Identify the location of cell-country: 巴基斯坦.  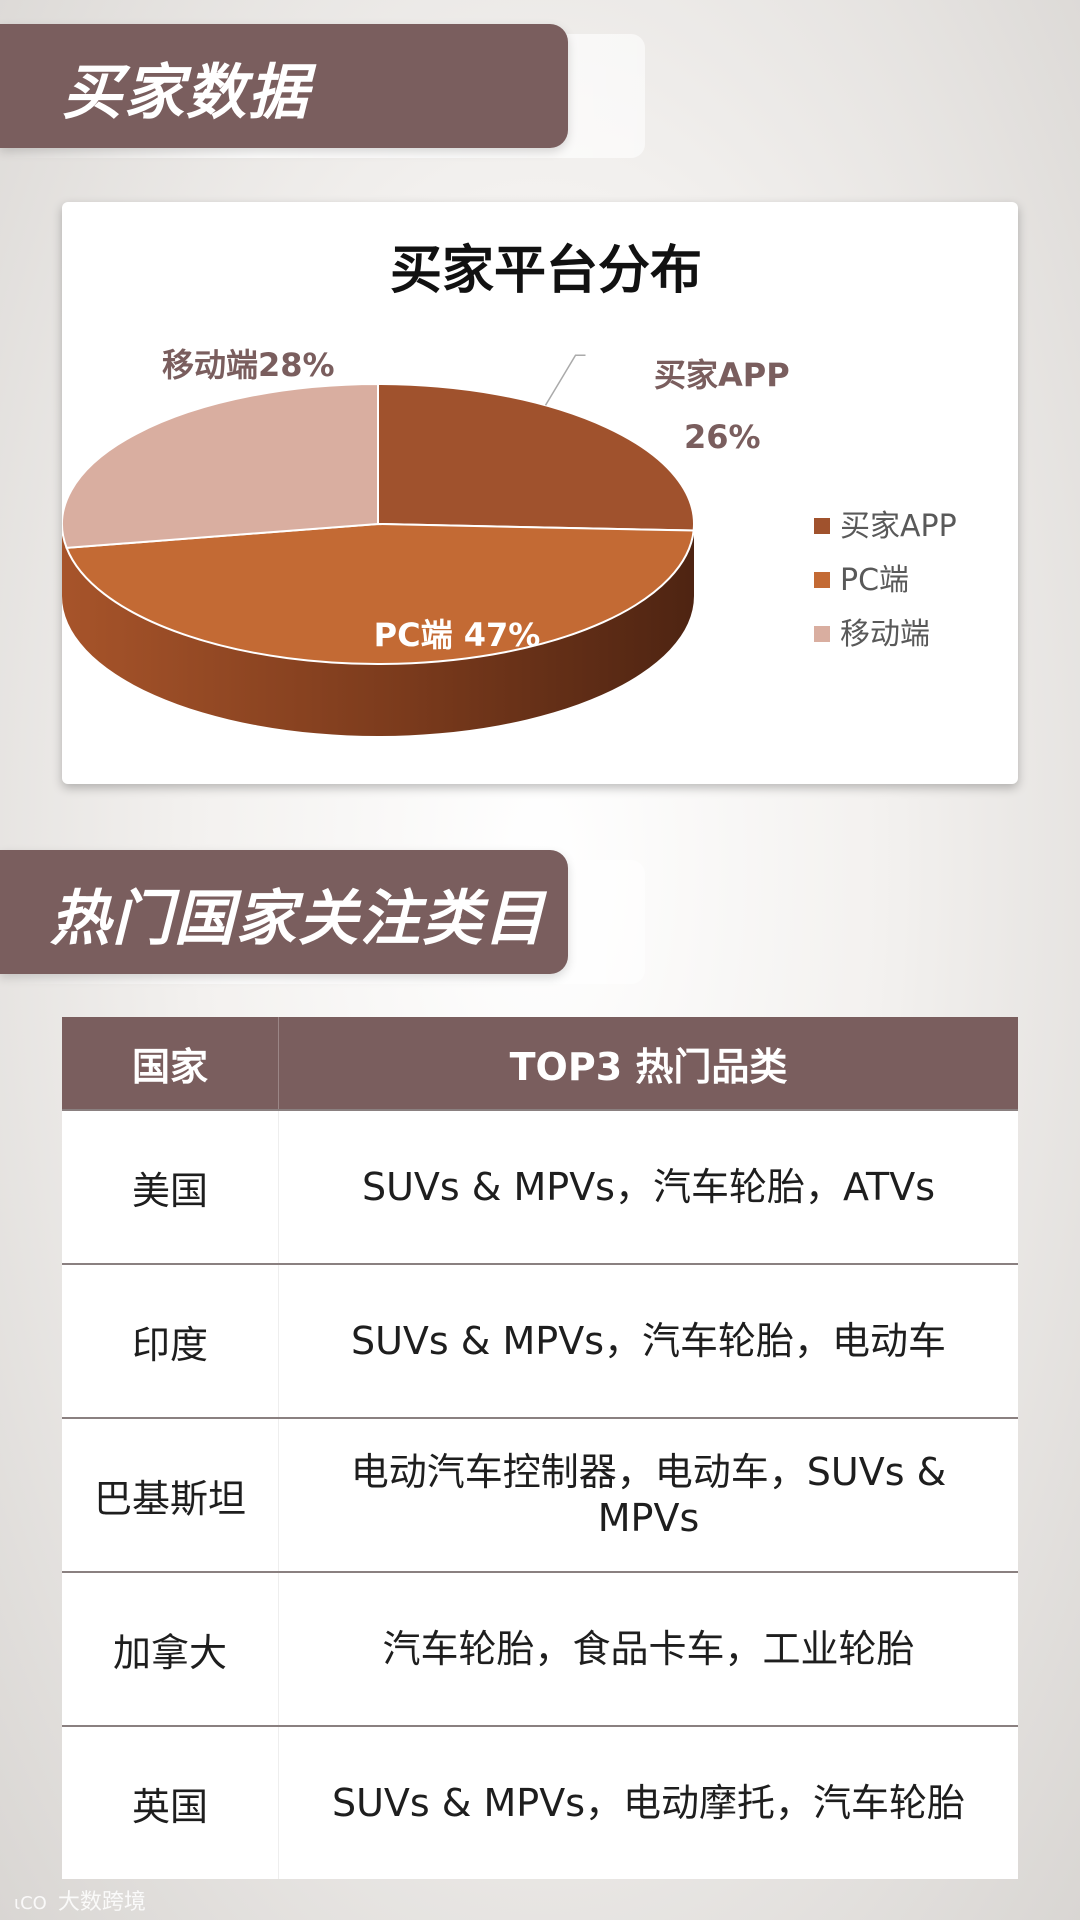
(170, 1495).